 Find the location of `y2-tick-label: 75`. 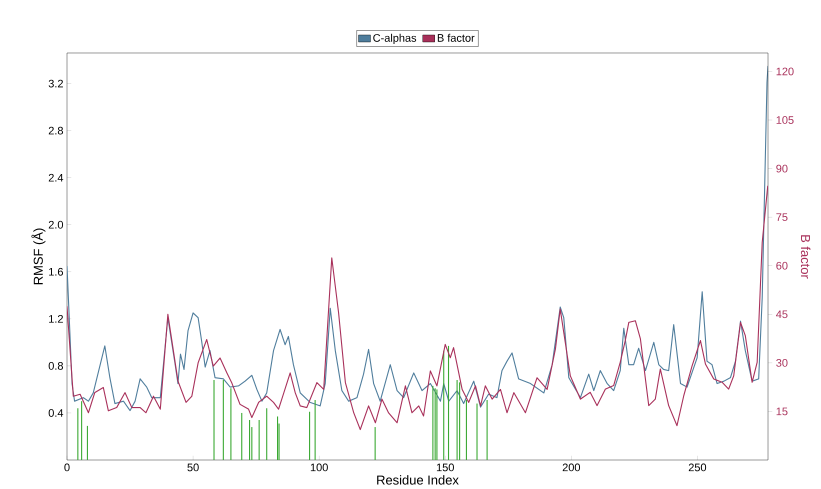

y2-tick-label: 75 is located at coordinates (782, 217).